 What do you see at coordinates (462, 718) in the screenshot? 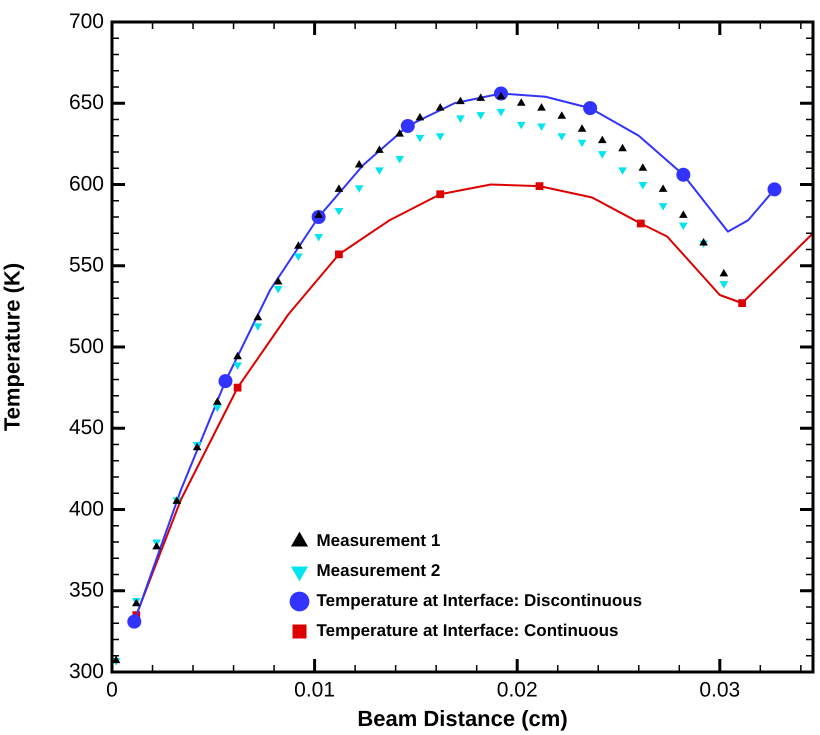
I see `x-axis-title: Beam Distance (cm)` at bounding box center [462, 718].